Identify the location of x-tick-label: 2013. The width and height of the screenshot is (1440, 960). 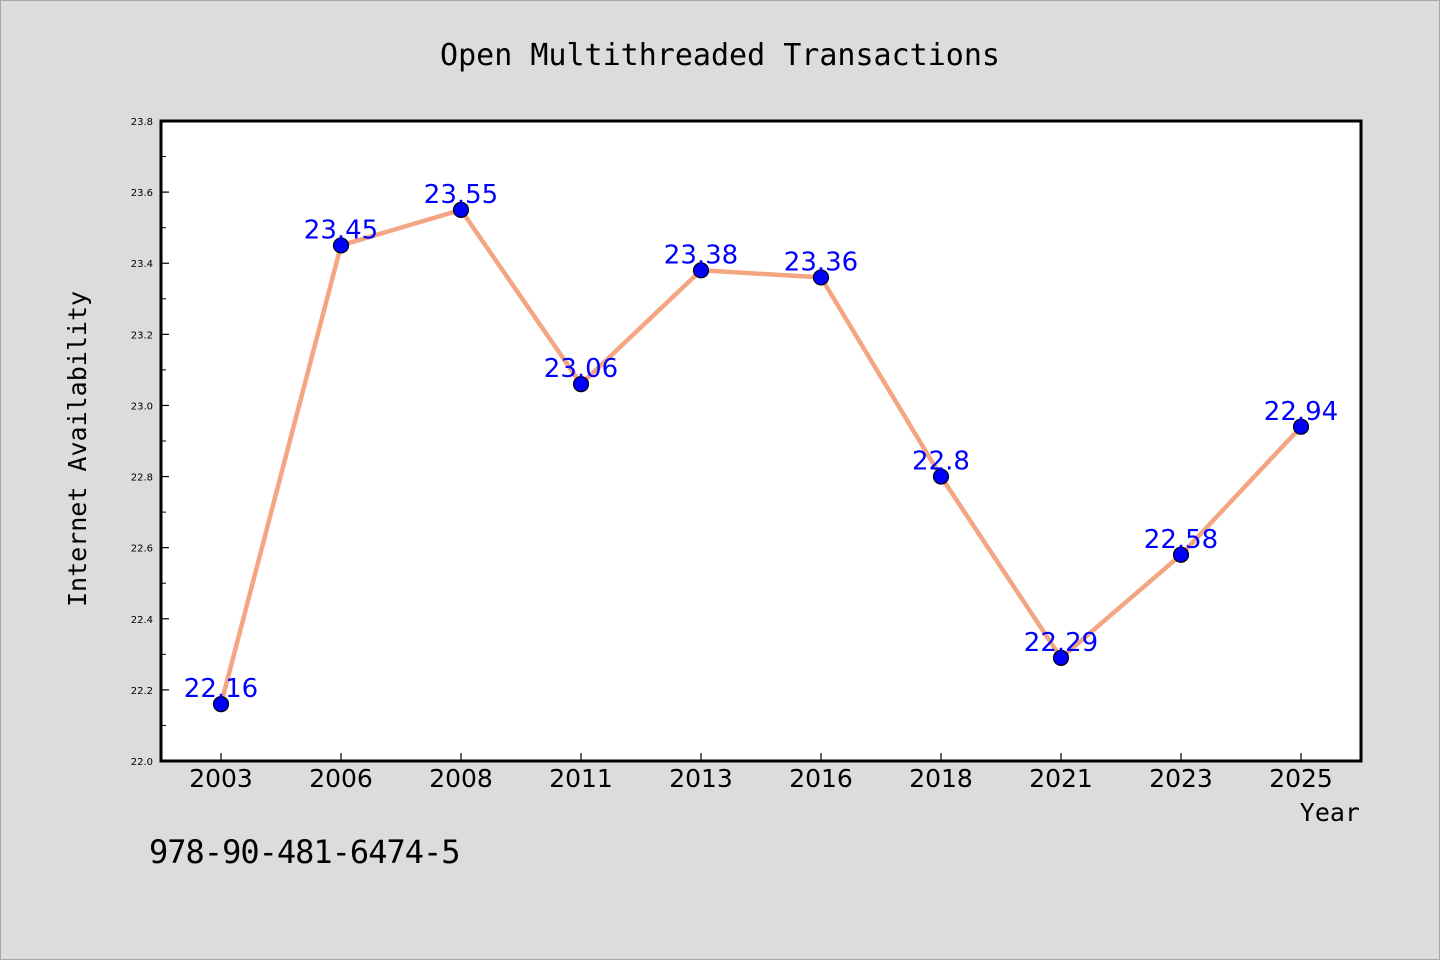
(701, 778).